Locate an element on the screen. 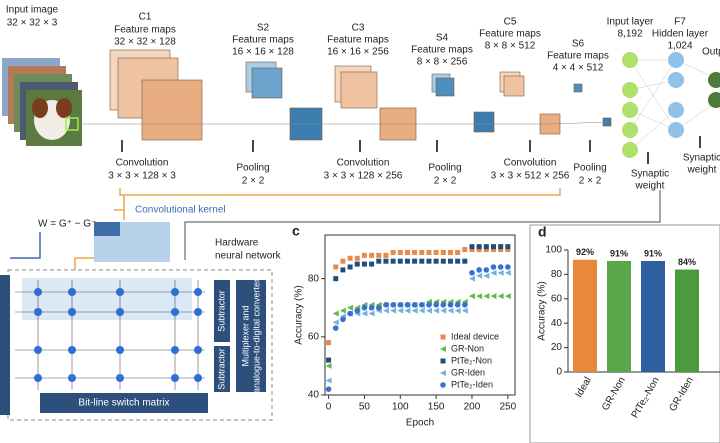 The width and height of the screenshot is (720, 443). y-tick-label: 60 is located at coordinates (557, 298).